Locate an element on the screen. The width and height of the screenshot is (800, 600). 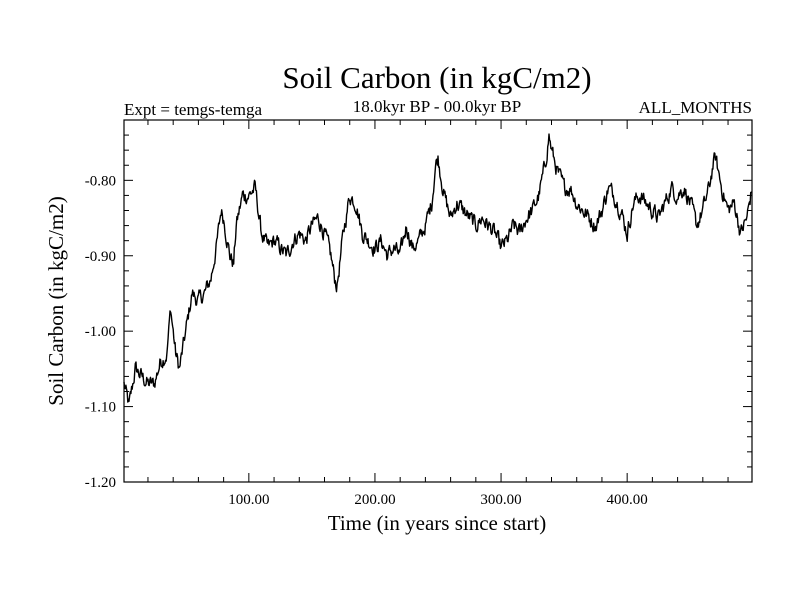
chart-subtitle: 18.0kyr BP - 00.0kyr BP is located at coordinates (437, 106).